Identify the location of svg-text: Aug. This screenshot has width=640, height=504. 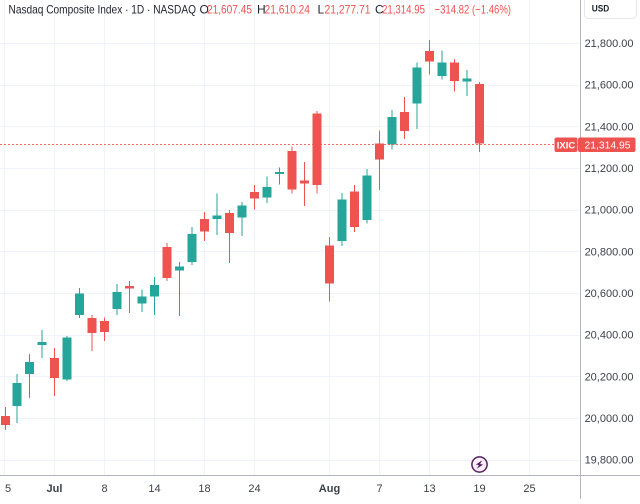
(329, 489).